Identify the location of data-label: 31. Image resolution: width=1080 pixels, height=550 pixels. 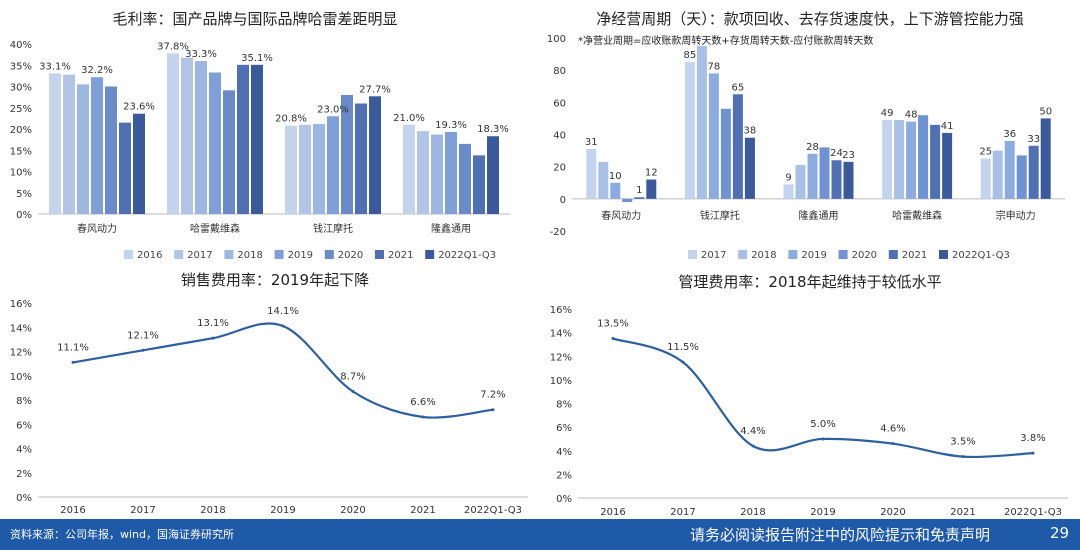
(591, 142).